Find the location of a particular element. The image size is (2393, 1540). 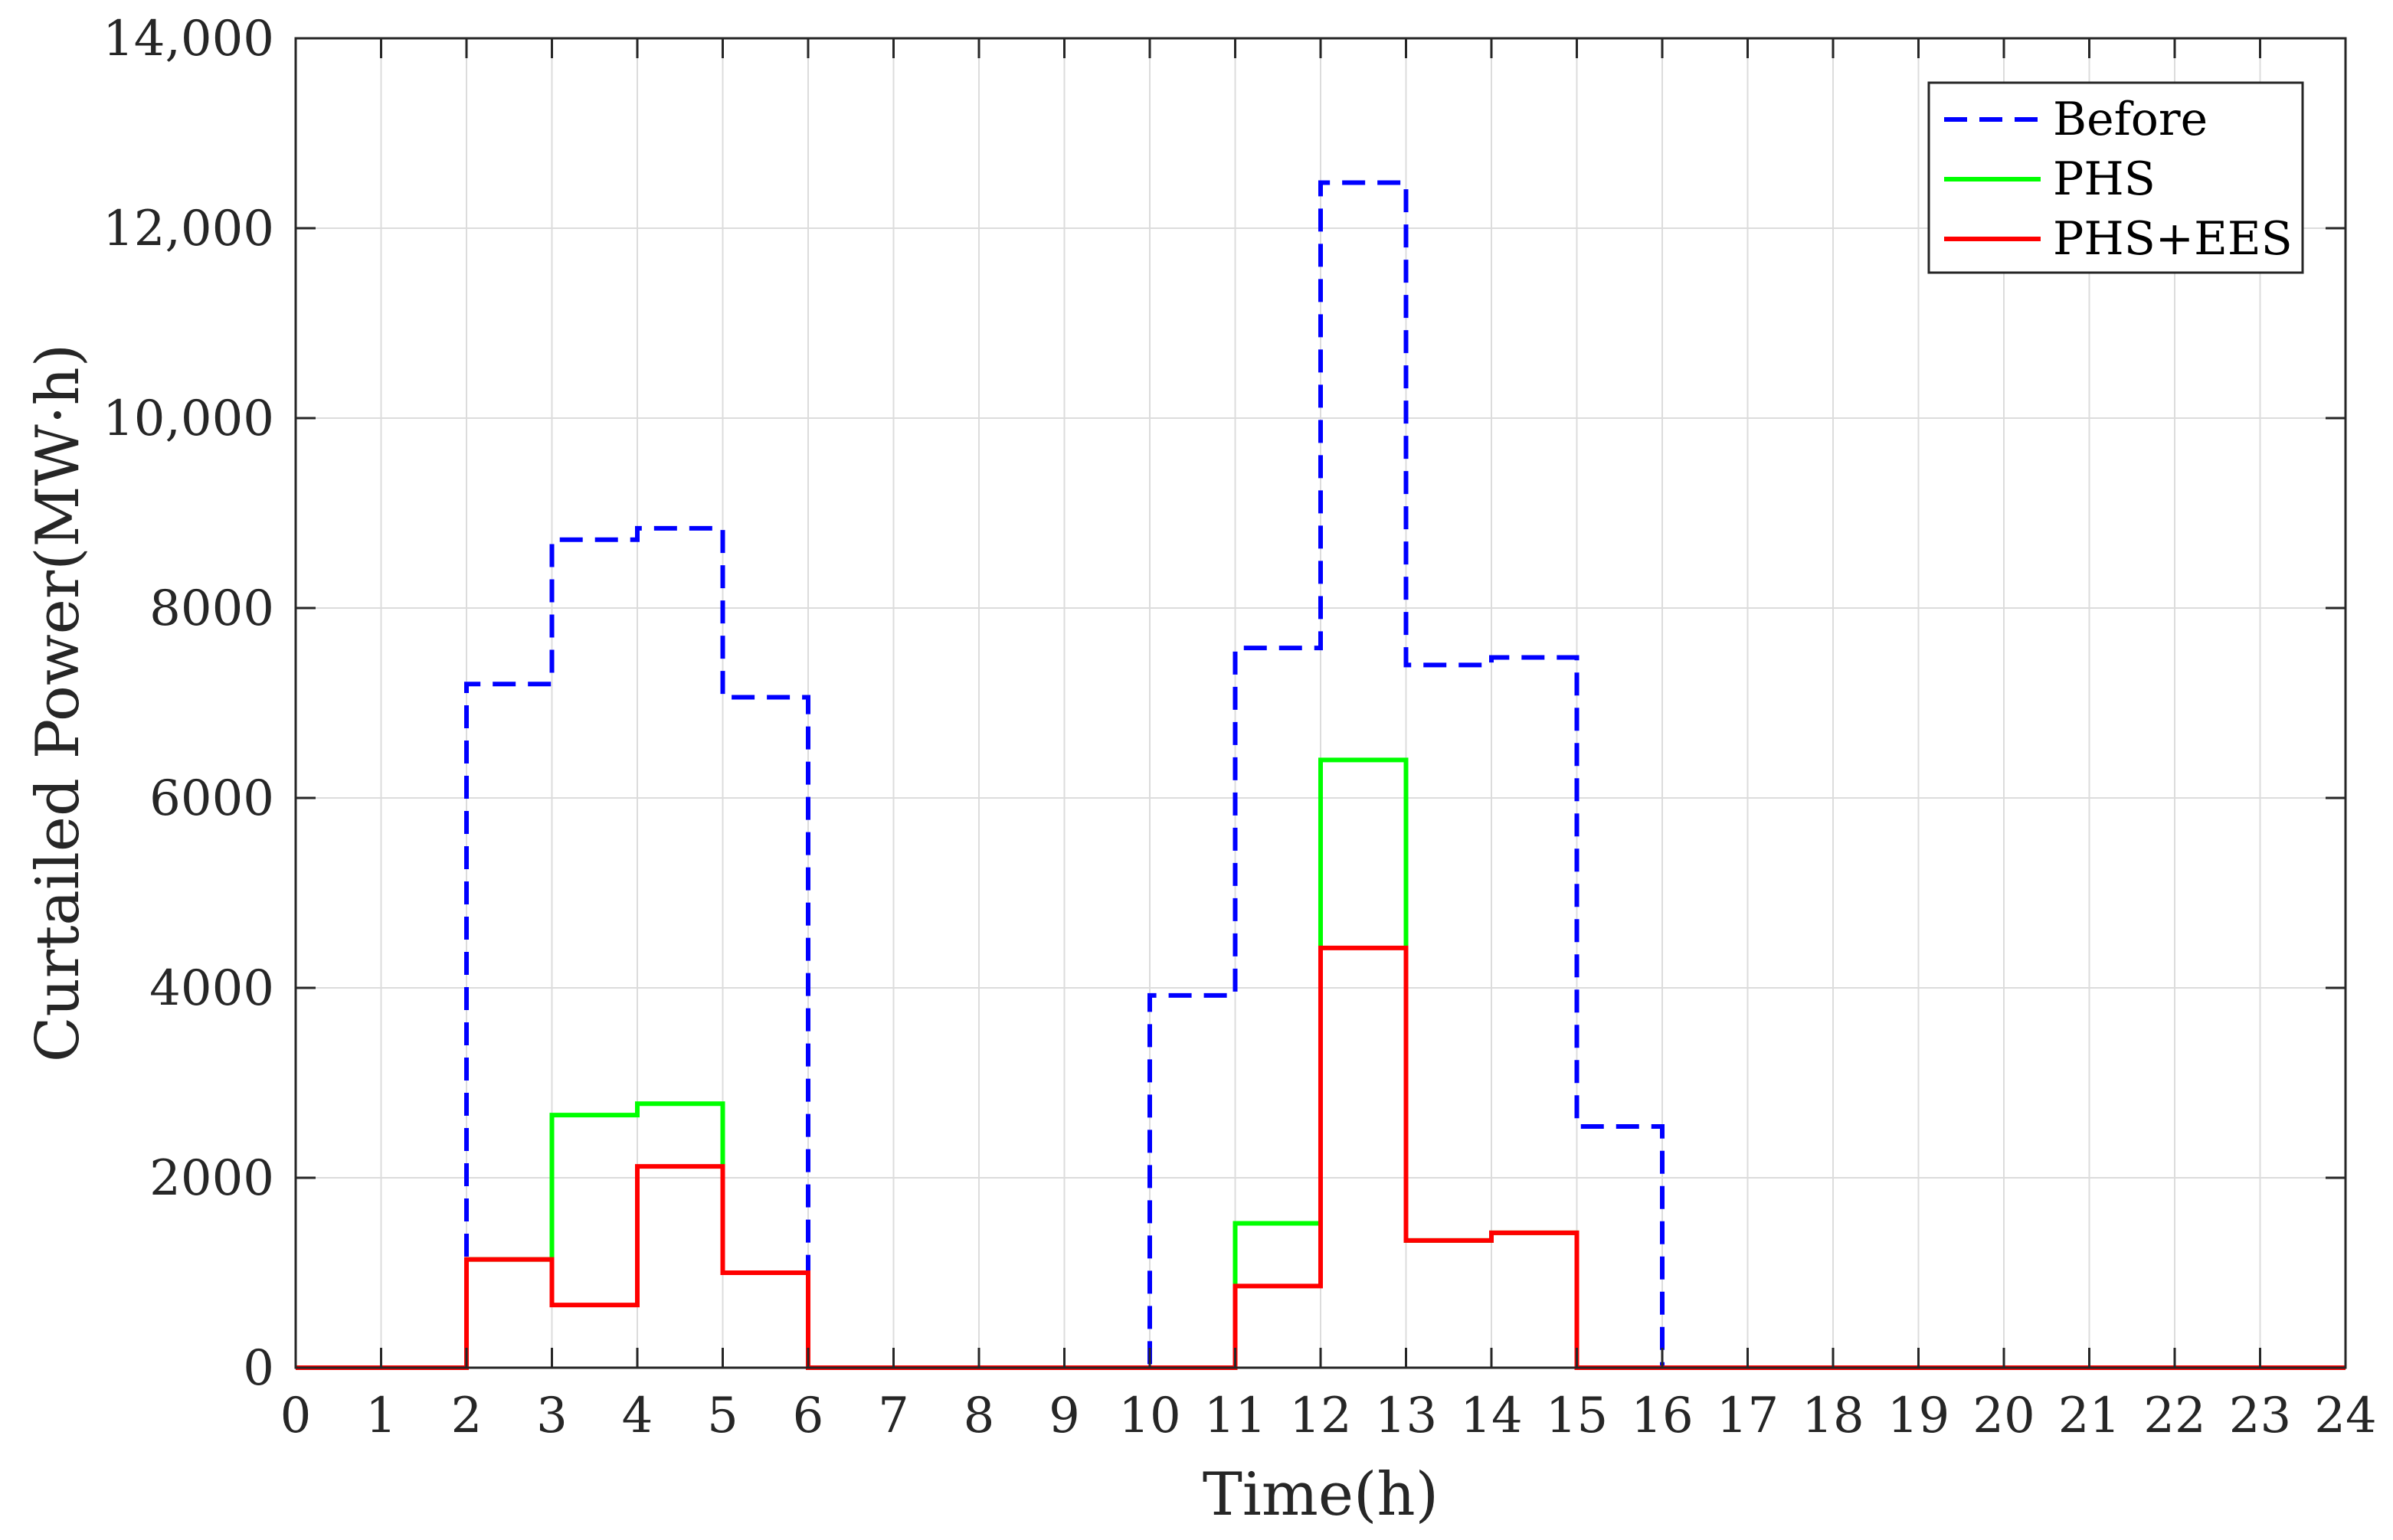

x-tick-label: 4 is located at coordinates (637, 1416).